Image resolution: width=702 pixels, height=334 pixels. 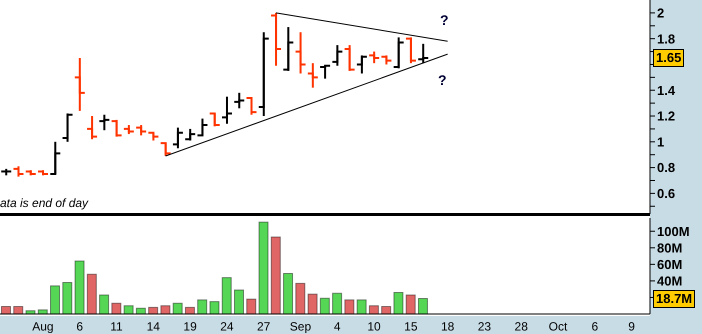 What do you see at coordinates (374, 327) in the screenshot?
I see `x-tick-label: 10` at bounding box center [374, 327].